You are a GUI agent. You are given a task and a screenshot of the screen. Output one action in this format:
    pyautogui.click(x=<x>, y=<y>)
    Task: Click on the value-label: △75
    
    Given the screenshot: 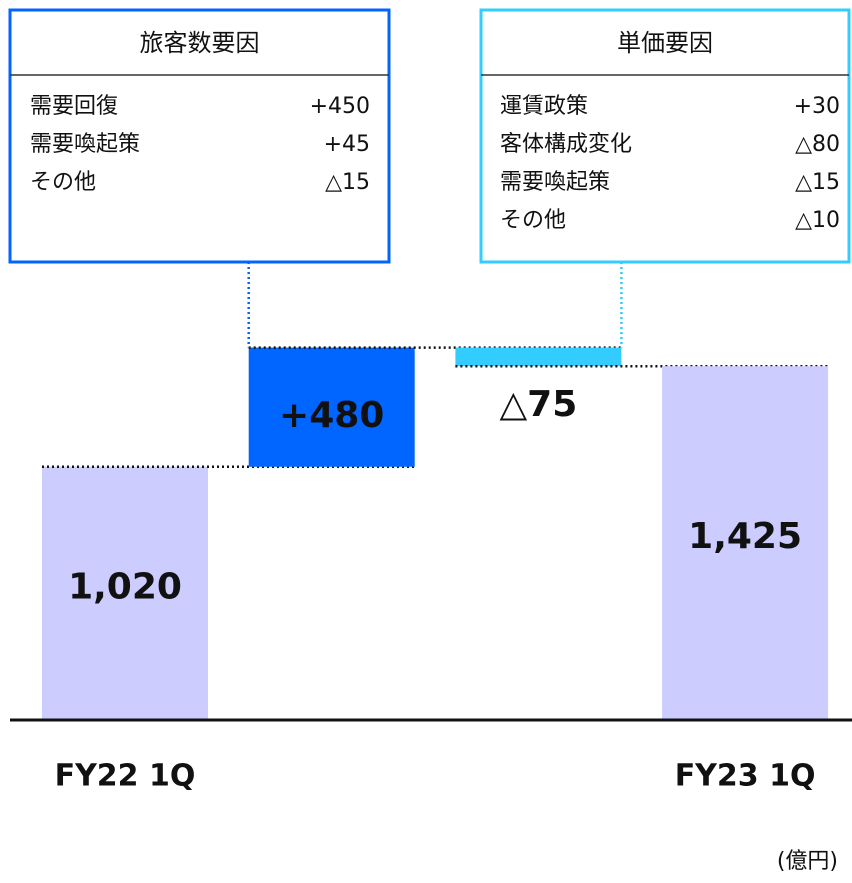 What is the action you would take?
    pyautogui.click(x=539, y=404)
    